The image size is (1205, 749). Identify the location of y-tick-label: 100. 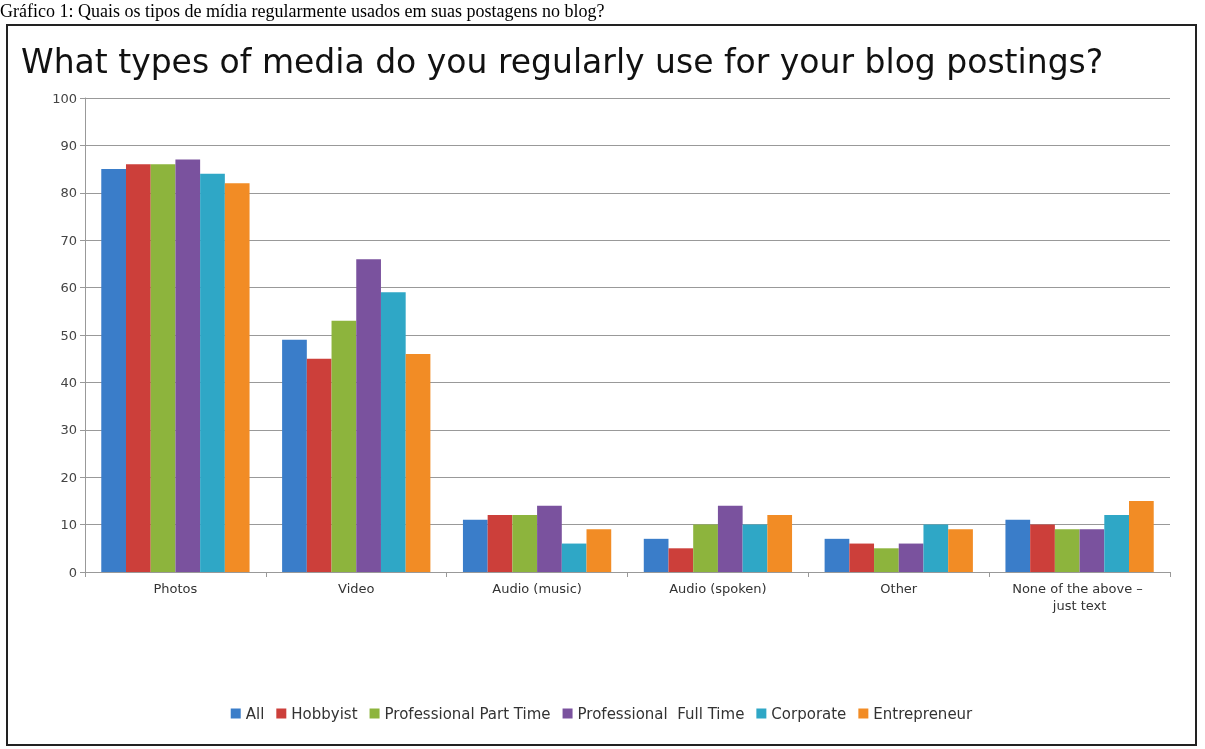
(64, 98).